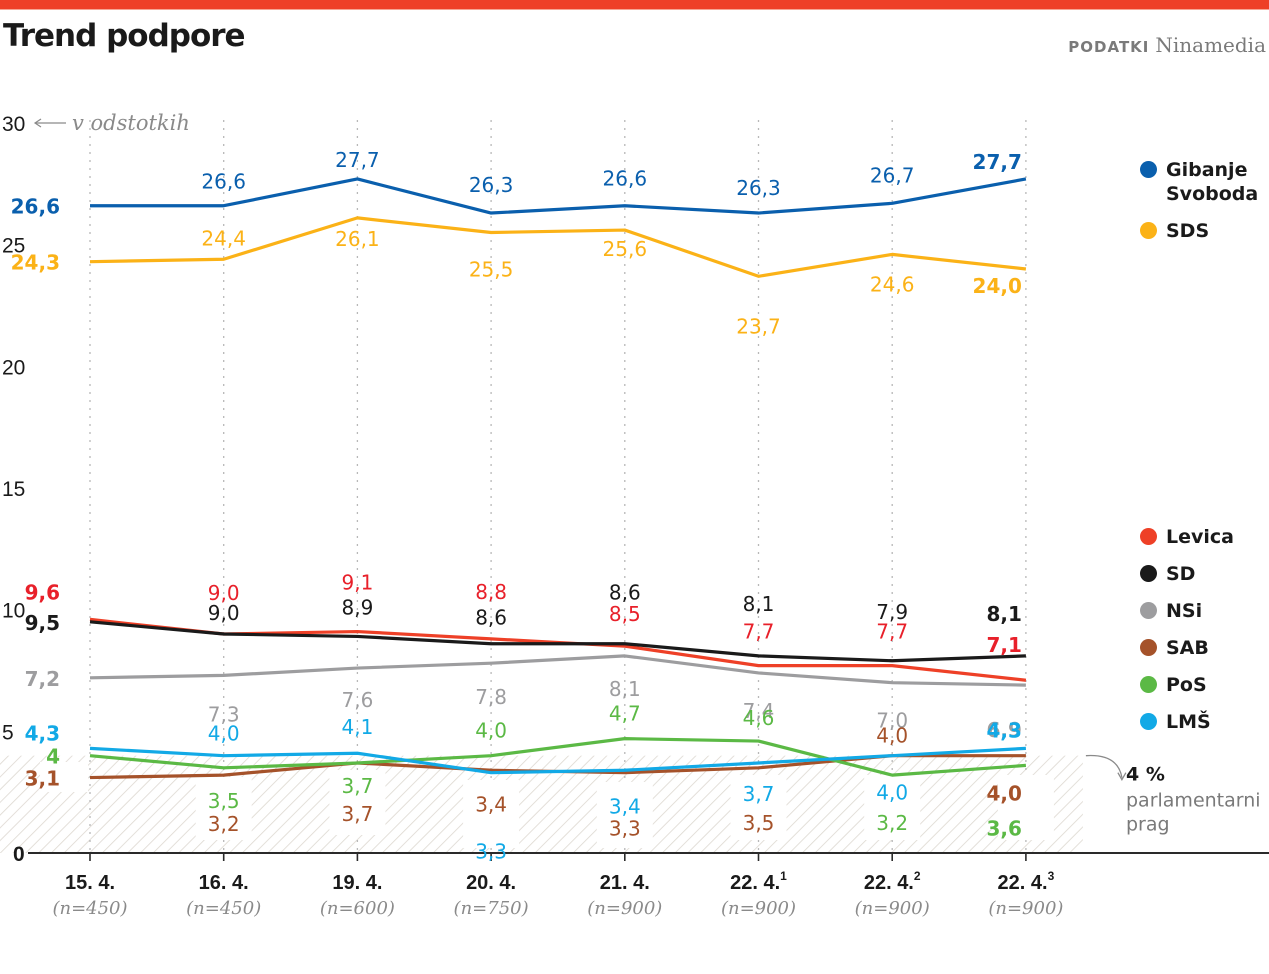 Image resolution: width=1269 pixels, height=974 pixels. Describe the element at coordinates (224, 824) in the screenshot. I see `data-label-sab: 3,2` at that location.